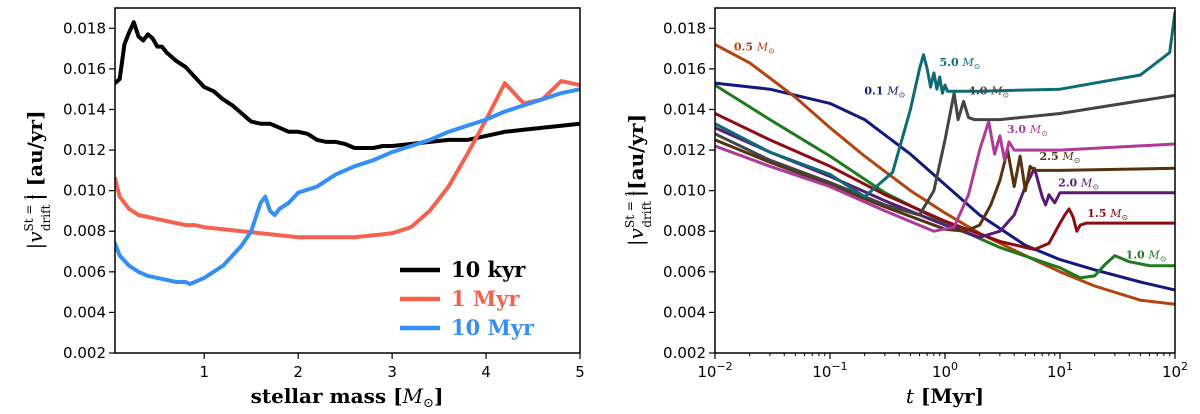 The width and height of the screenshot is (1200, 414). What do you see at coordinates (1184, 366) in the screenshot?
I see `right-xtick-exponent: 2` at bounding box center [1184, 366].